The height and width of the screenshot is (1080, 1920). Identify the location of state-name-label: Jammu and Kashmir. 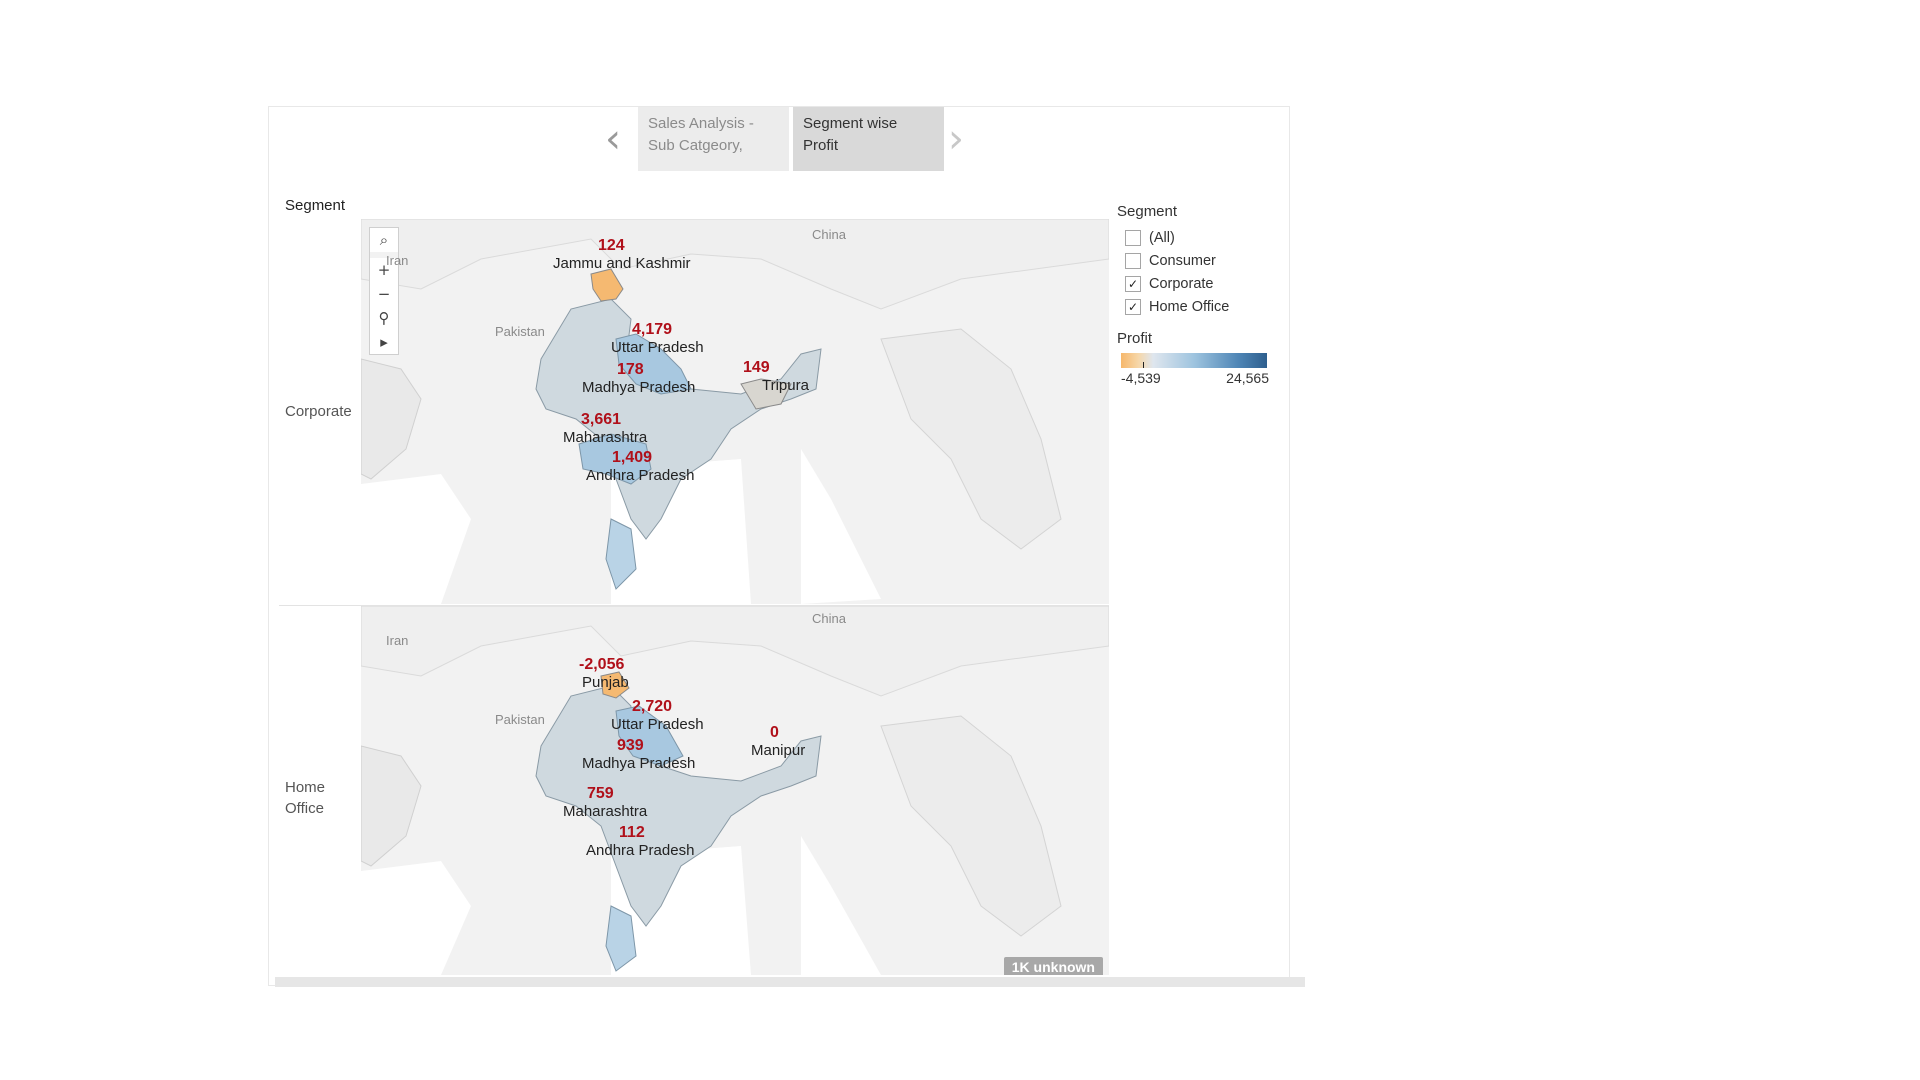
(622, 263).